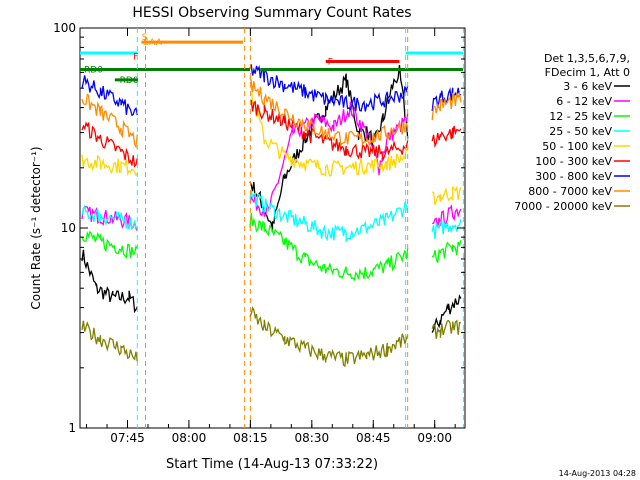  I want to click on chart-title: HESSI Observing Summary Count Rates, so click(271, 13).